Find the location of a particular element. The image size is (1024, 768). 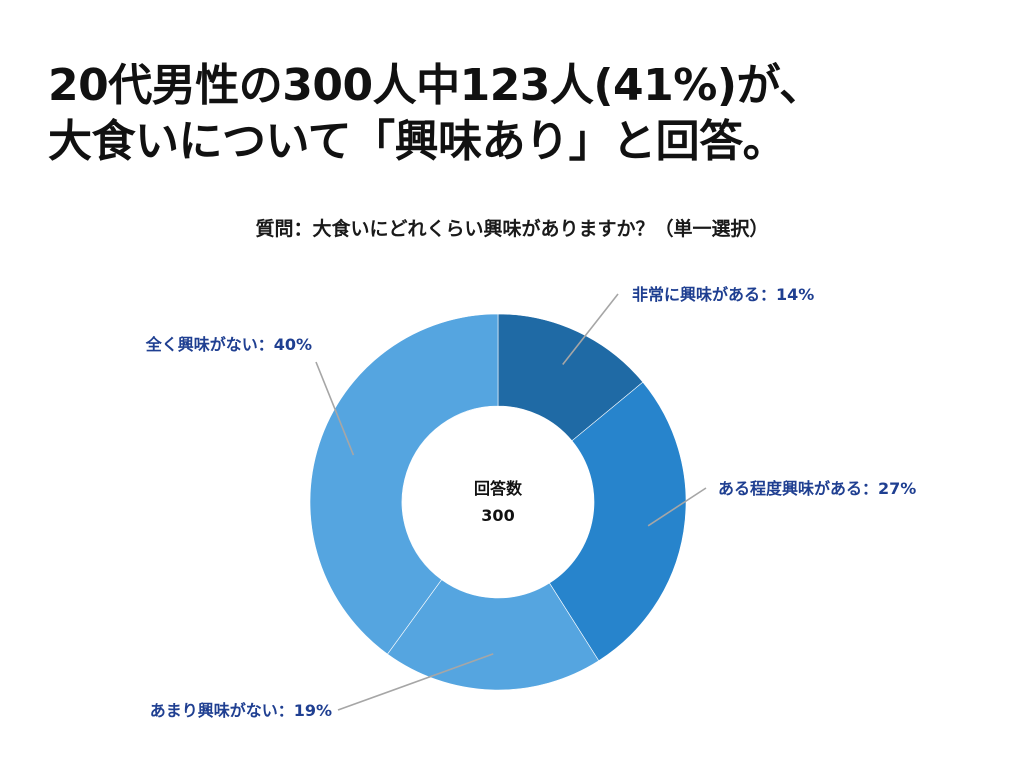

center-label: 回答数 is located at coordinates (498, 488).